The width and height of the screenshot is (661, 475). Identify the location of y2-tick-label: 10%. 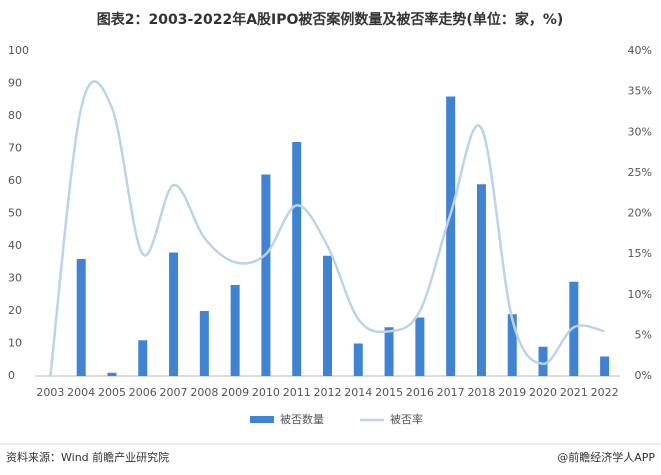
(640, 294).